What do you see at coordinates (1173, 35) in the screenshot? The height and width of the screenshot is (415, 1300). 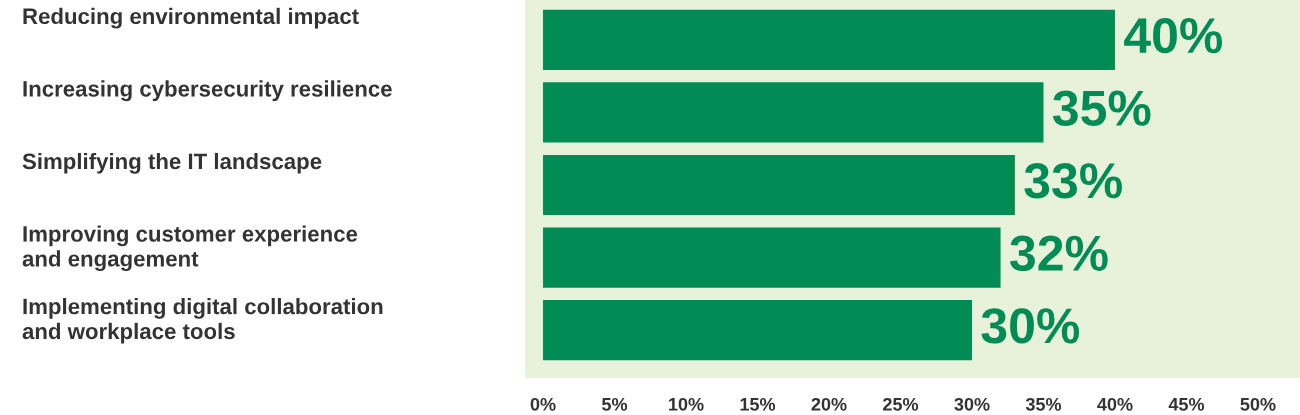 I see `data-label: 40%` at bounding box center [1173, 35].